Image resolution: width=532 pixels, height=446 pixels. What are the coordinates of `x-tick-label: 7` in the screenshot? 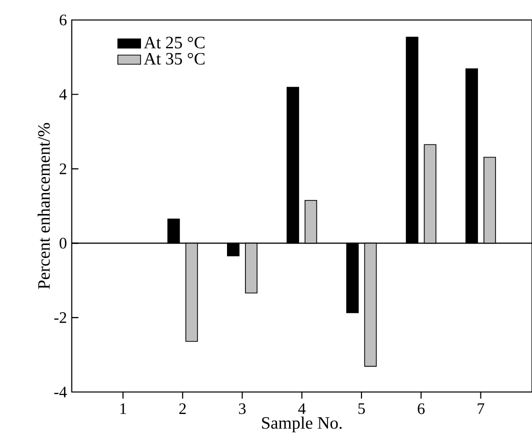 It's located at (481, 408).